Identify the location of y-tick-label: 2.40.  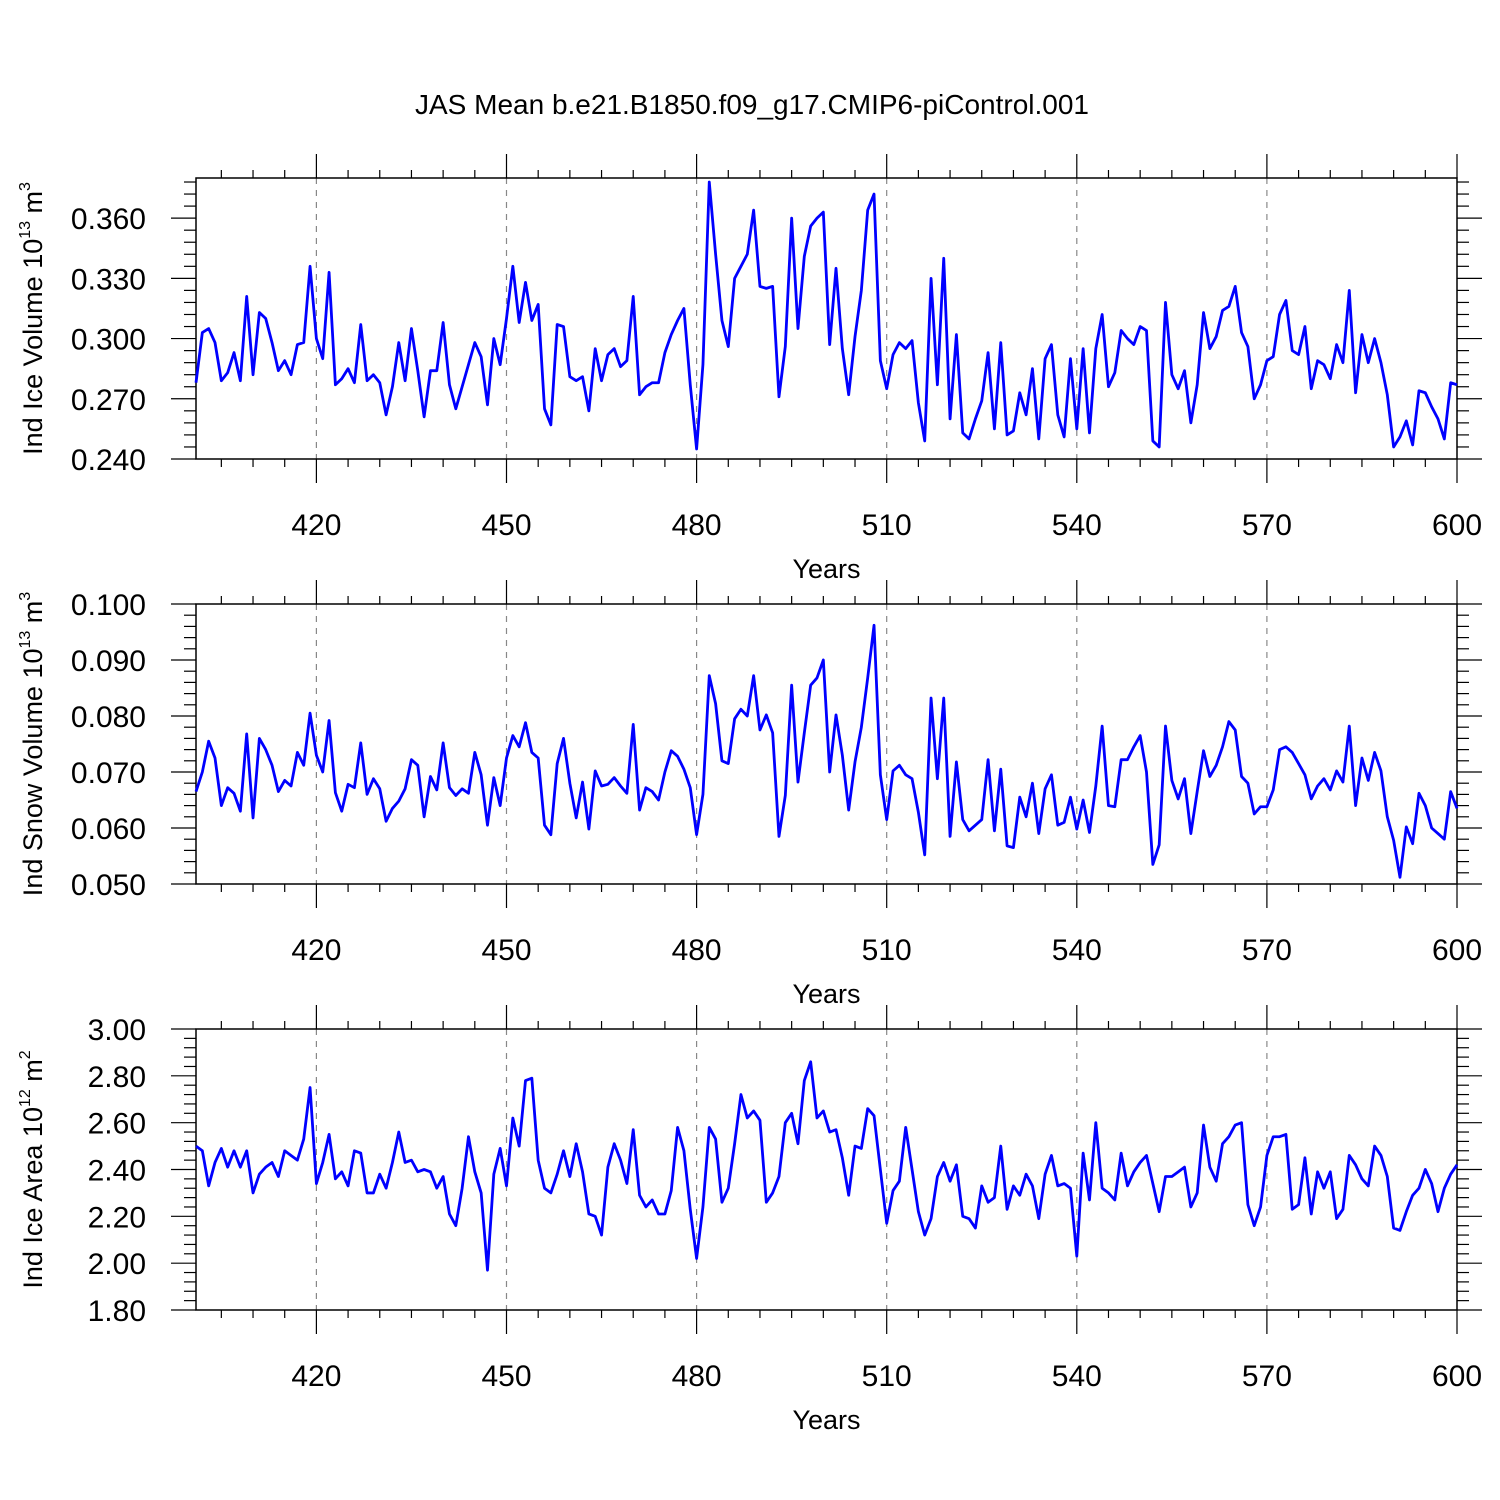
(117, 1171).